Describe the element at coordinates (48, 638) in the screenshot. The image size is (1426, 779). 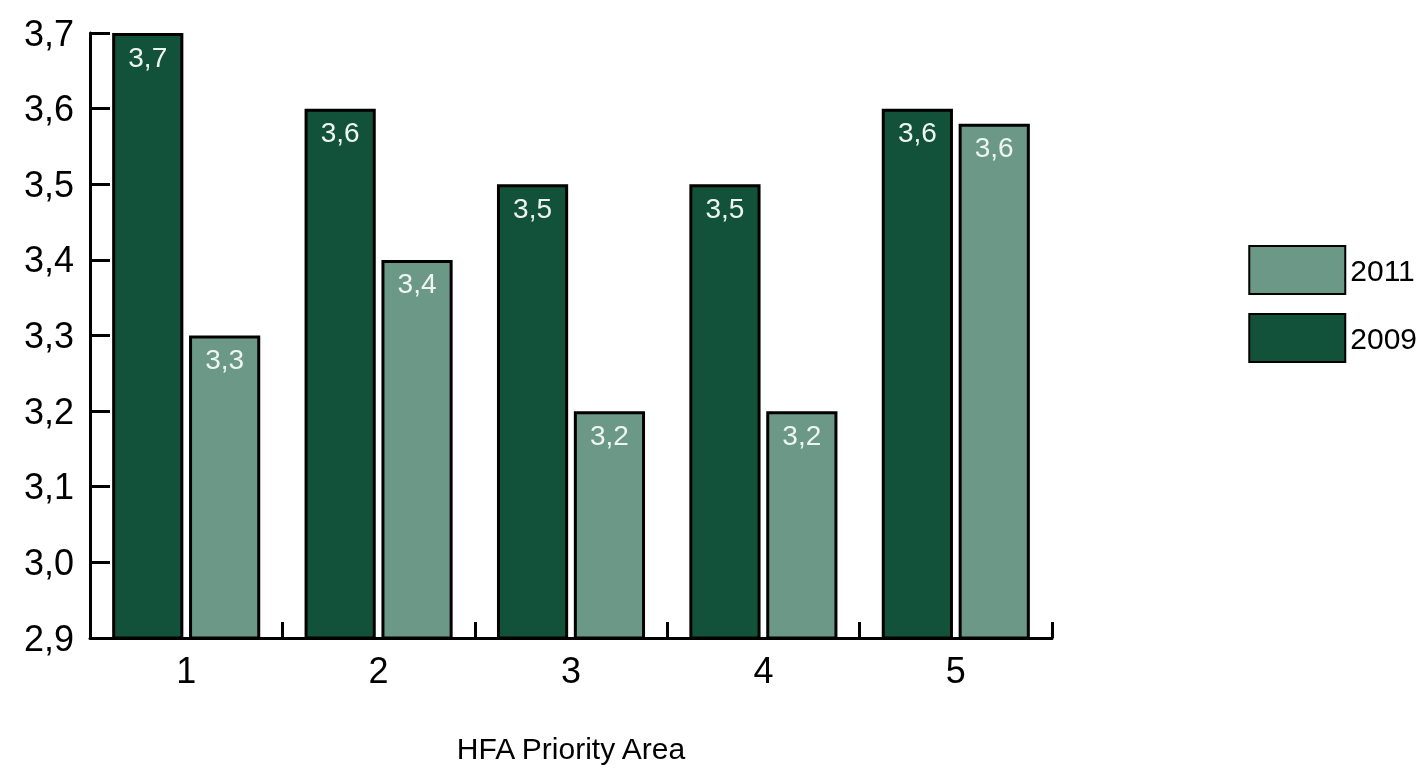
I see `y-tick-label: 2,9` at that location.